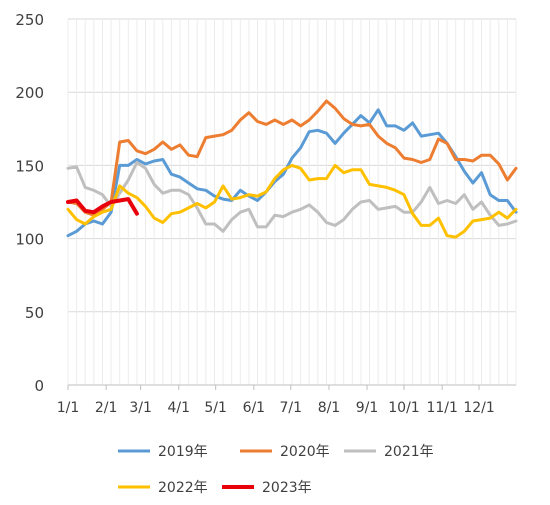  What do you see at coordinates (291, 408) in the screenshot?
I see `x-tick-label: 7/1` at bounding box center [291, 408].